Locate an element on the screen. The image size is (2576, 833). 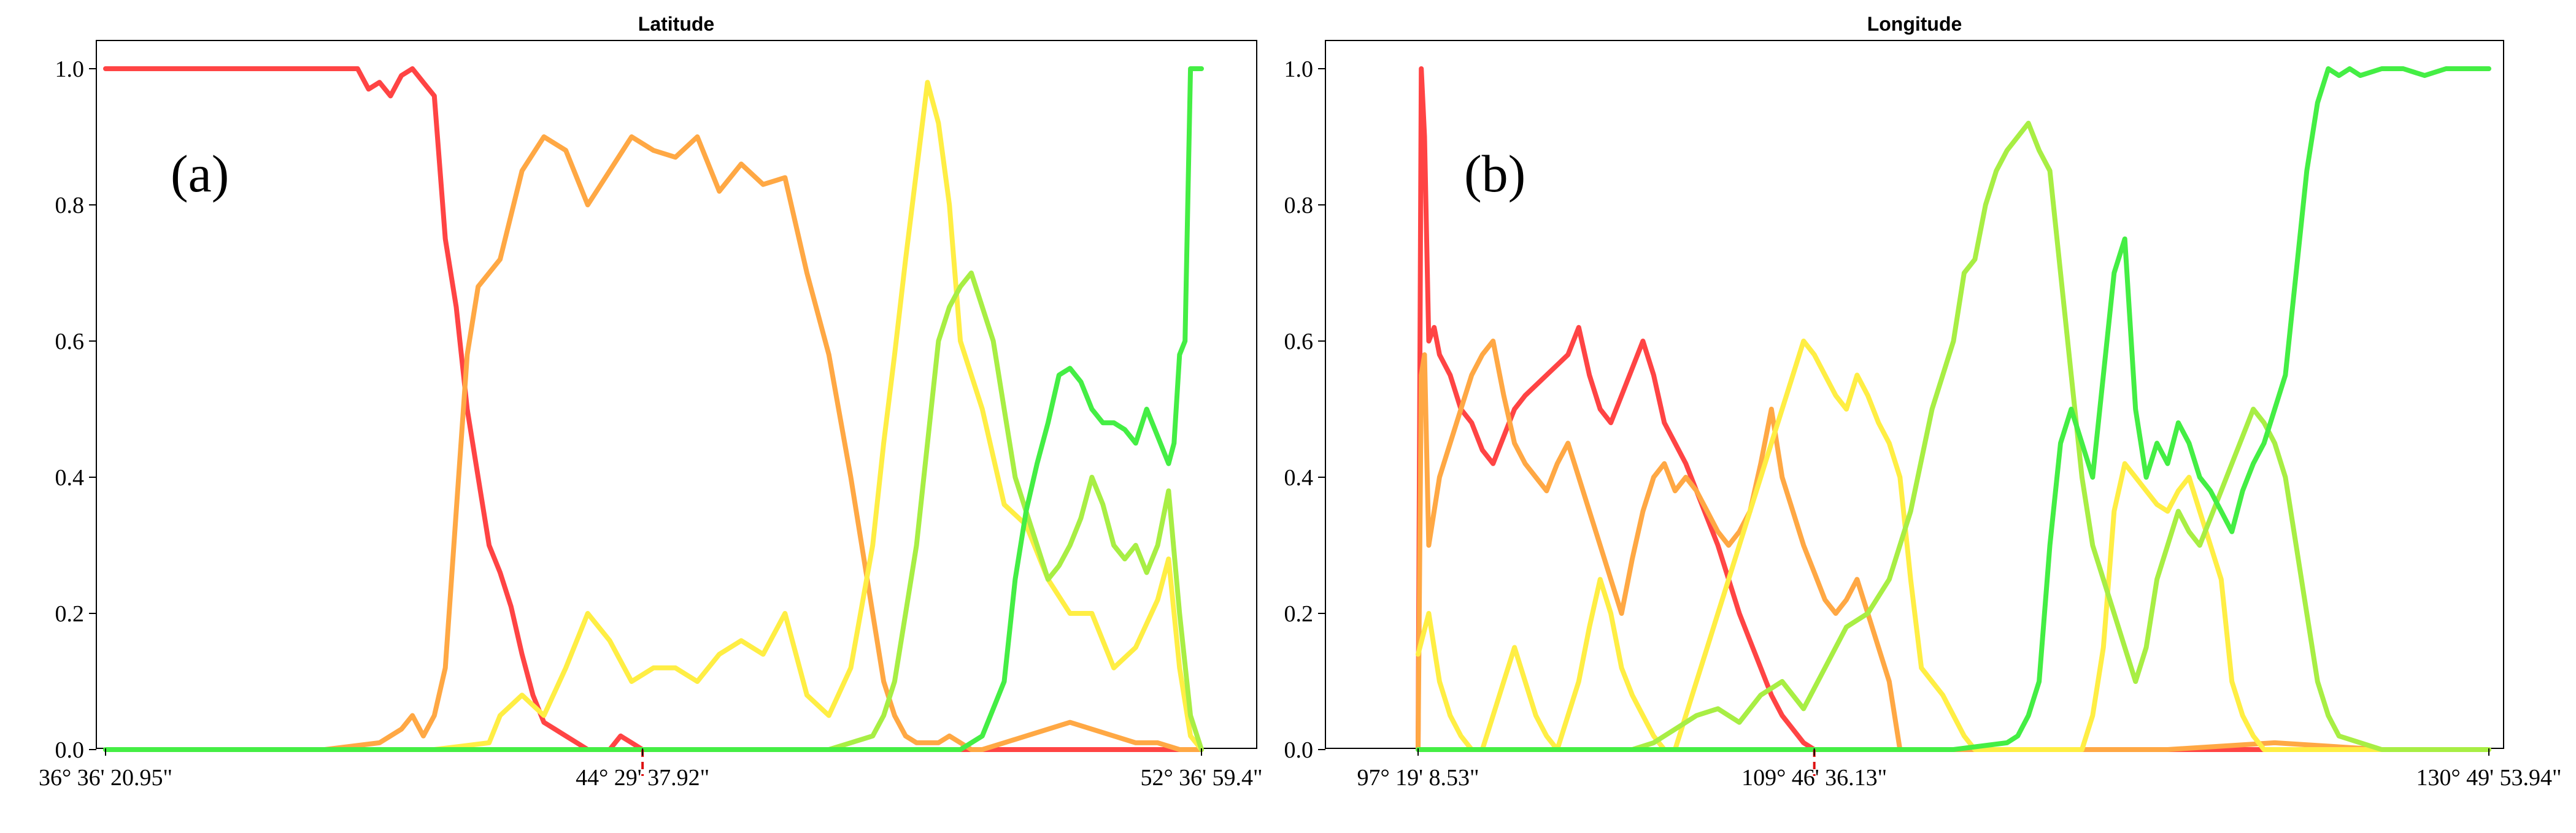
x-tick-label: 97° 19' 8.53" is located at coordinates (1418, 778).